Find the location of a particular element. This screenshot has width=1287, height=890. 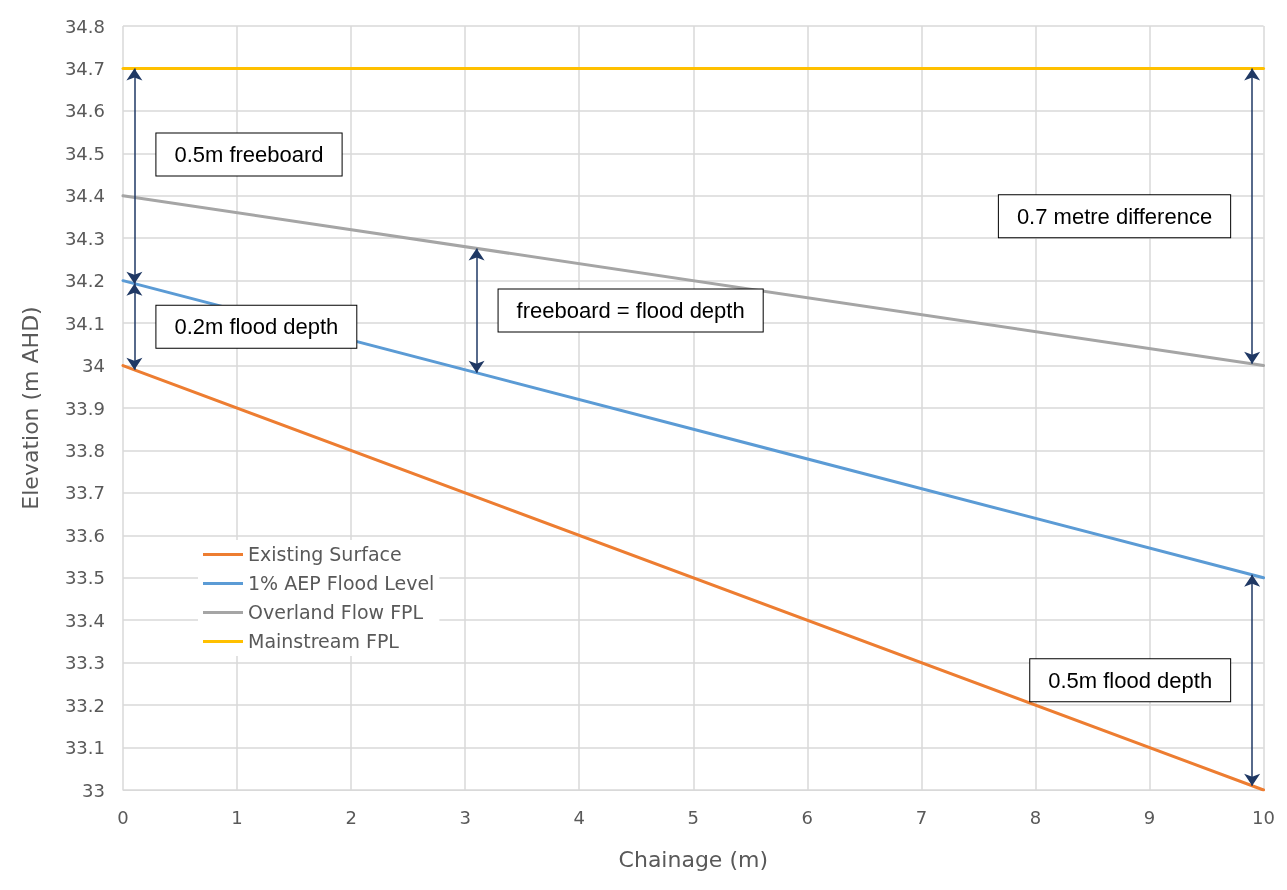

y-tick-label: 34.3 is located at coordinates (84, 238).